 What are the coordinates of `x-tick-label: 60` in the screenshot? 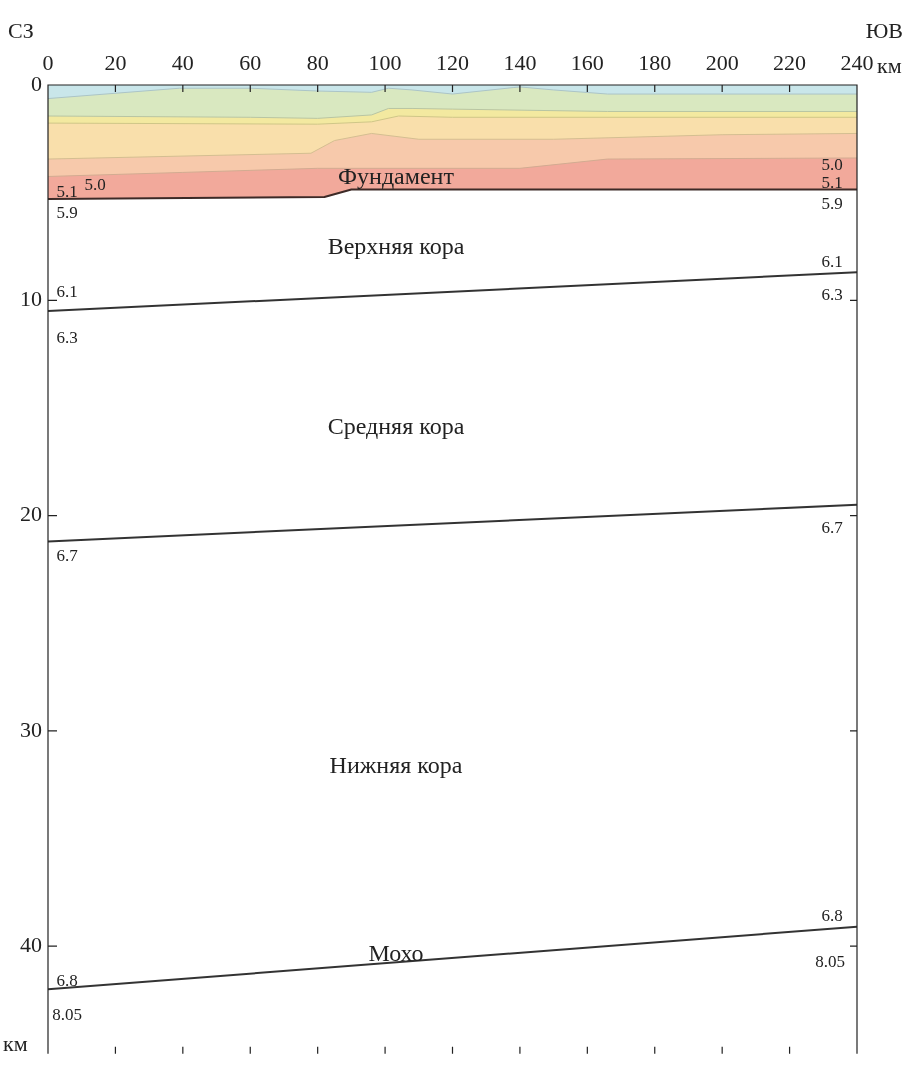 It's located at (250, 62).